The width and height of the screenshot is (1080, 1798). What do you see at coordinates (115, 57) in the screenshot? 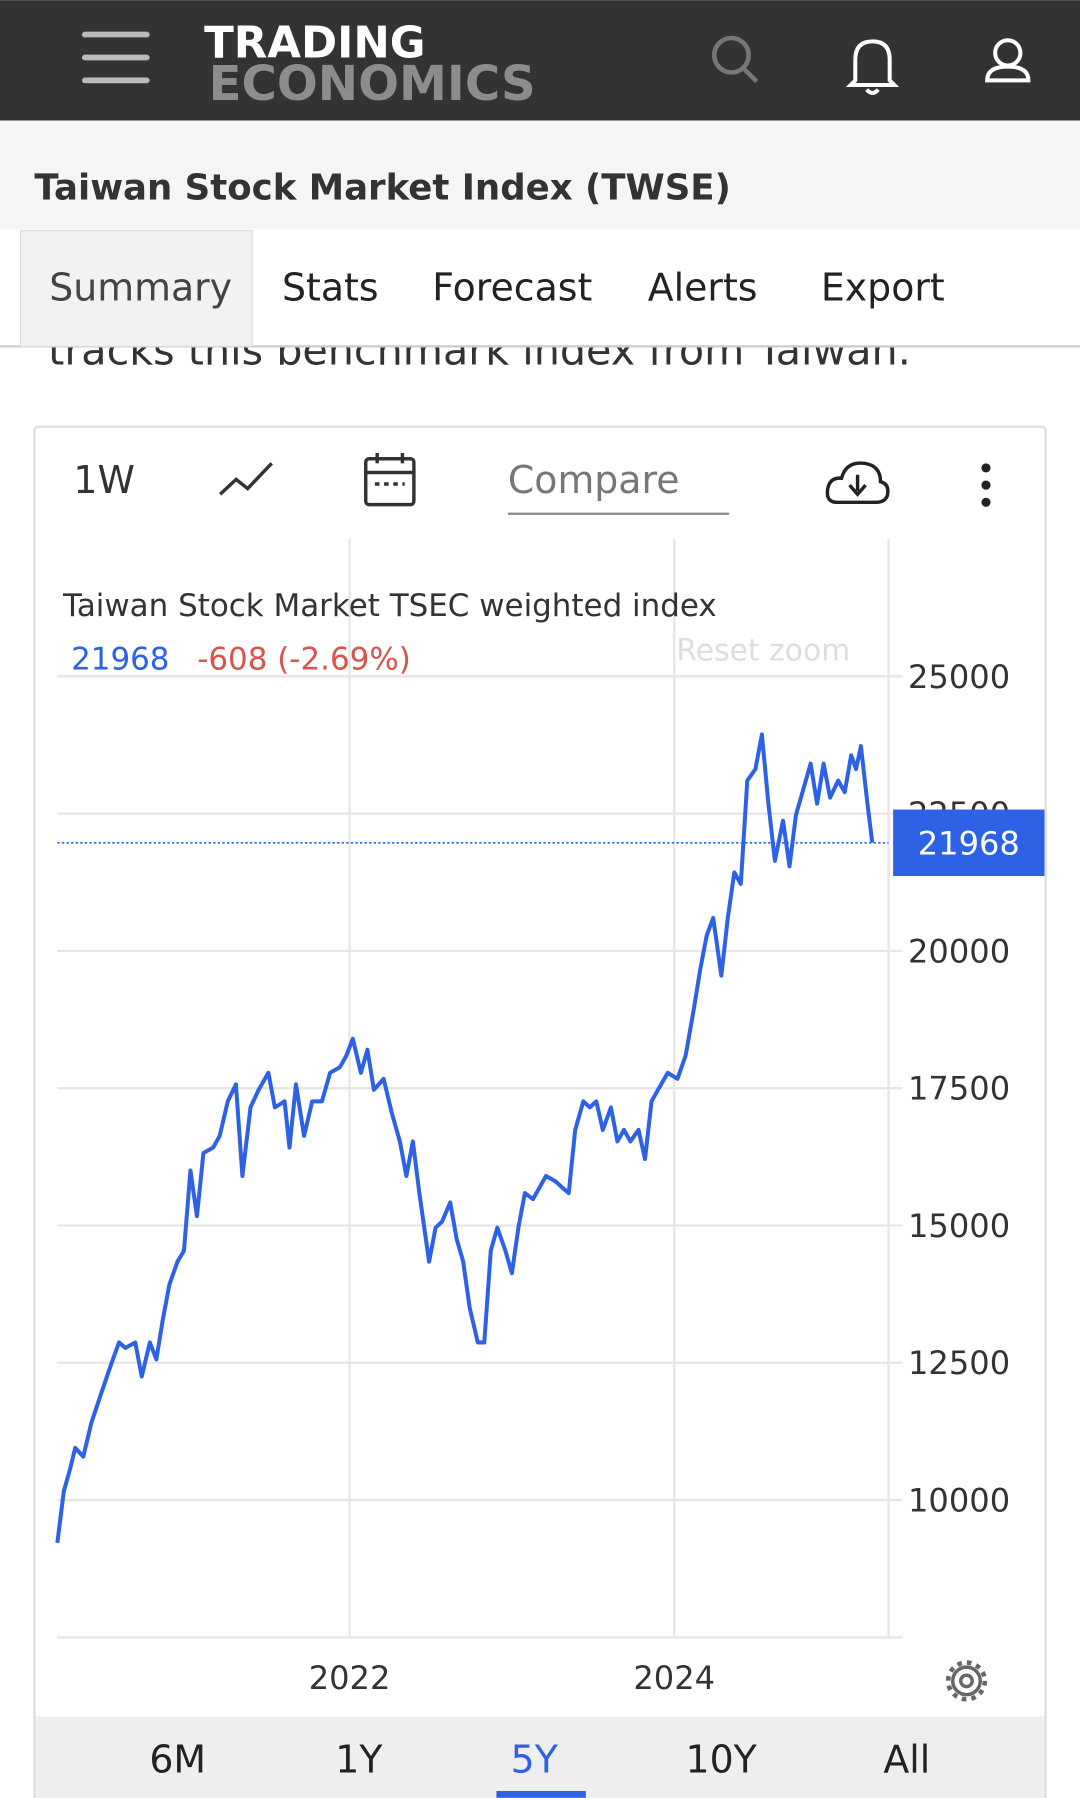
I see `menu-icon` at bounding box center [115, 57].